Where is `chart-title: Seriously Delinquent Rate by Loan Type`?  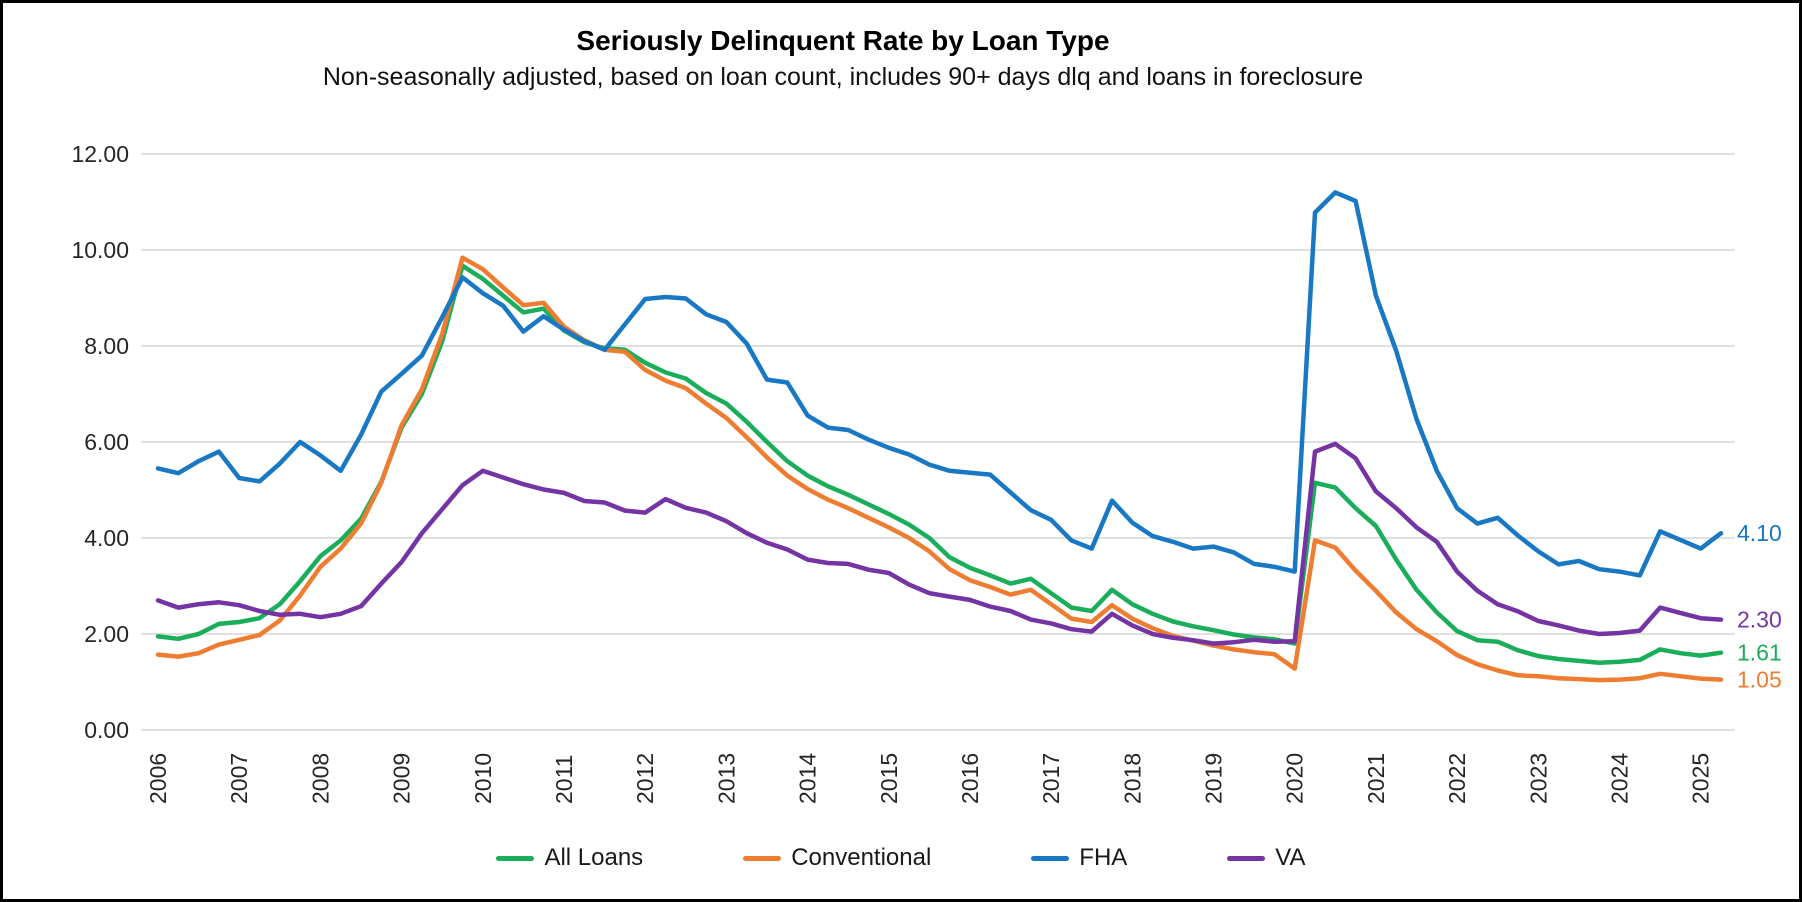
chart-title: Seriously Delinquent Rate by Loan Type is located at coordinates (843, 40).